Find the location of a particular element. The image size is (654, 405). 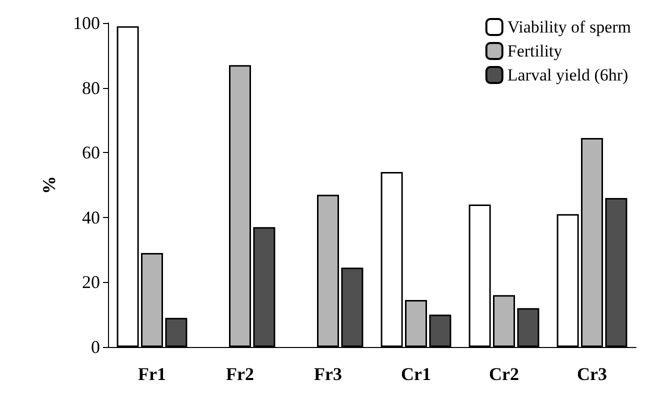

x-tick-label: Cr3 is located at coordinates (592, 374).